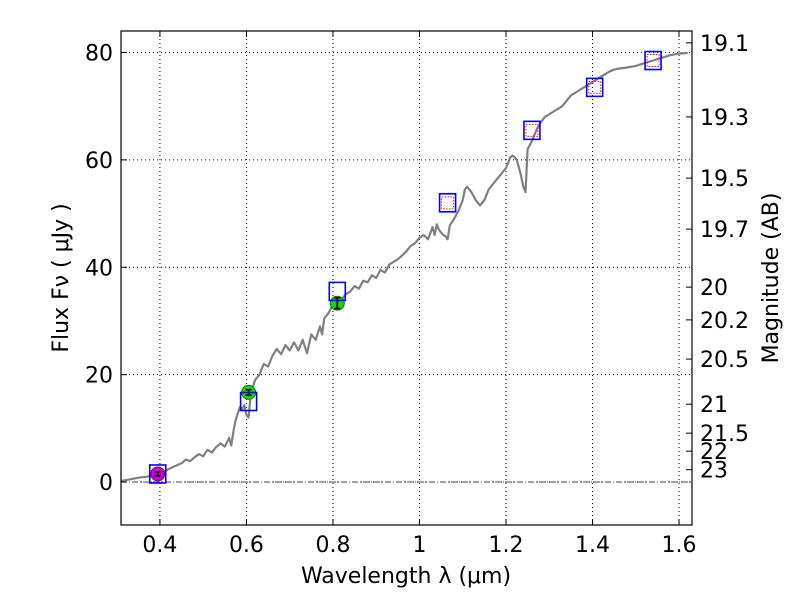 The height and width of the screenshot is (600, 800). Describe the element at coordinates (505, 545) in the screenshot. I see `x-tick-label: 1.2` at that location.